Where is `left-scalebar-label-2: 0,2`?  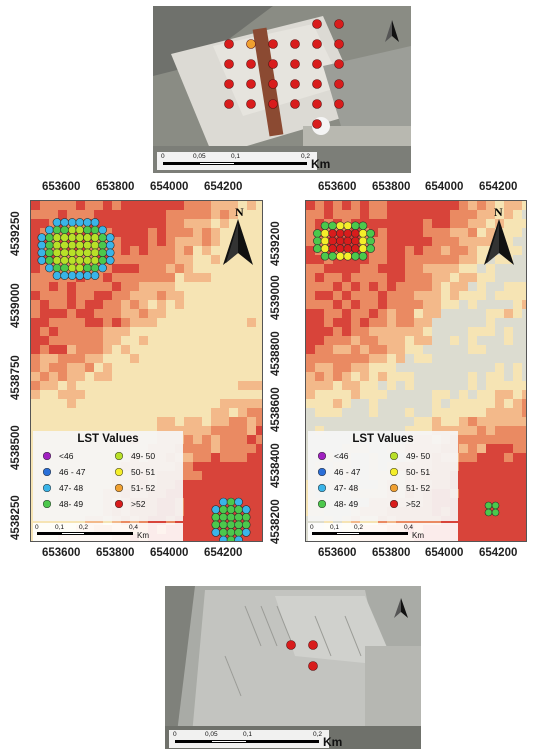
left-scalebar-label-2: 0,2 is located at coordinates (84, 527).